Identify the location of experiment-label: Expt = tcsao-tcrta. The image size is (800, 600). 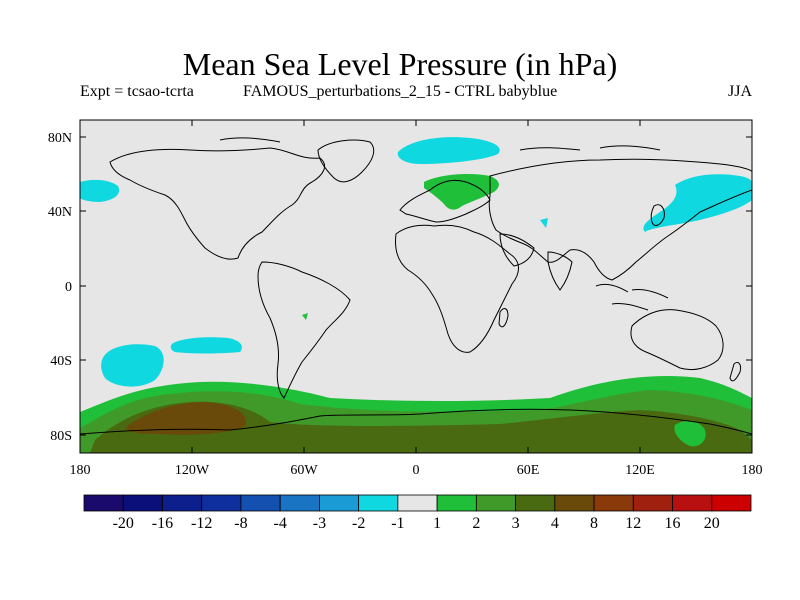
(137, 91).